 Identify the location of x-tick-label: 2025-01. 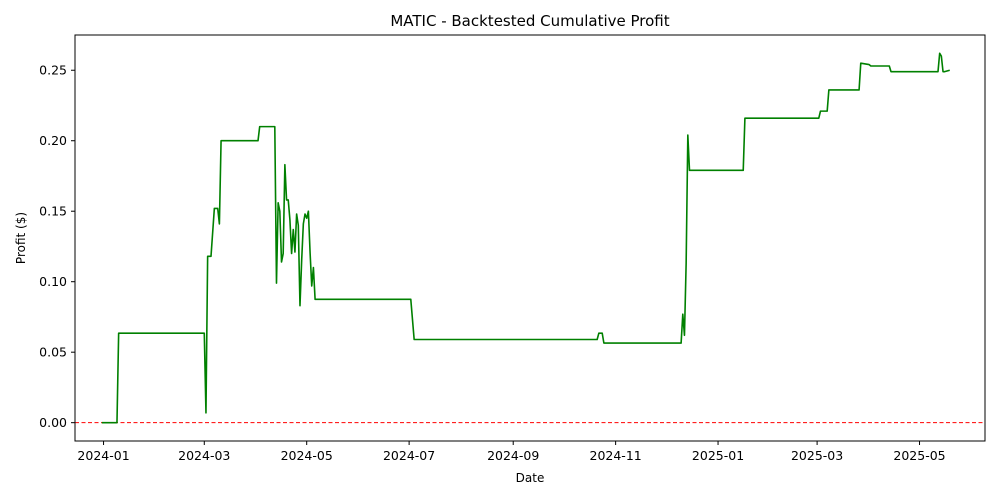
(718, 455).